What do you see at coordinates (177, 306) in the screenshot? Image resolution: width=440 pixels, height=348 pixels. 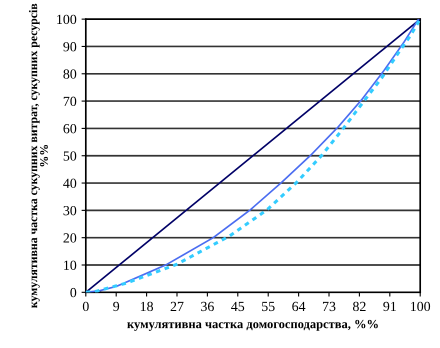 I see `x-tick-label: 27` at bounding box center [177, 306].